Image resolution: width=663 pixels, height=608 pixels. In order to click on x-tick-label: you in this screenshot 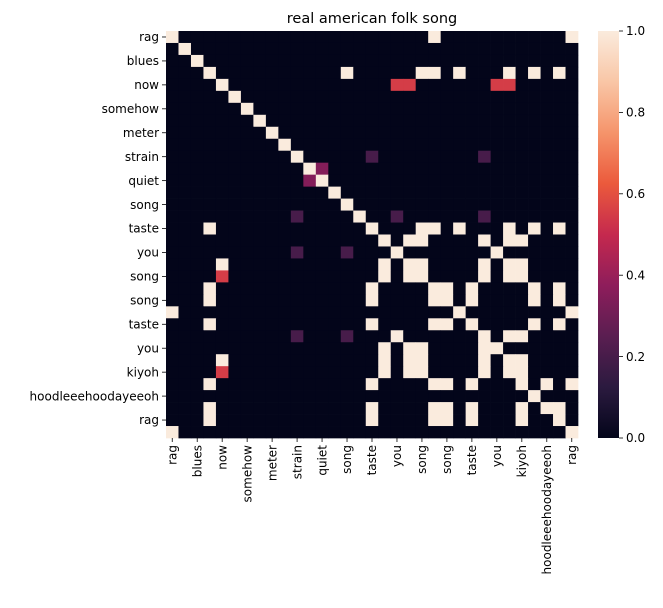, I will do `click(397, 456)`.